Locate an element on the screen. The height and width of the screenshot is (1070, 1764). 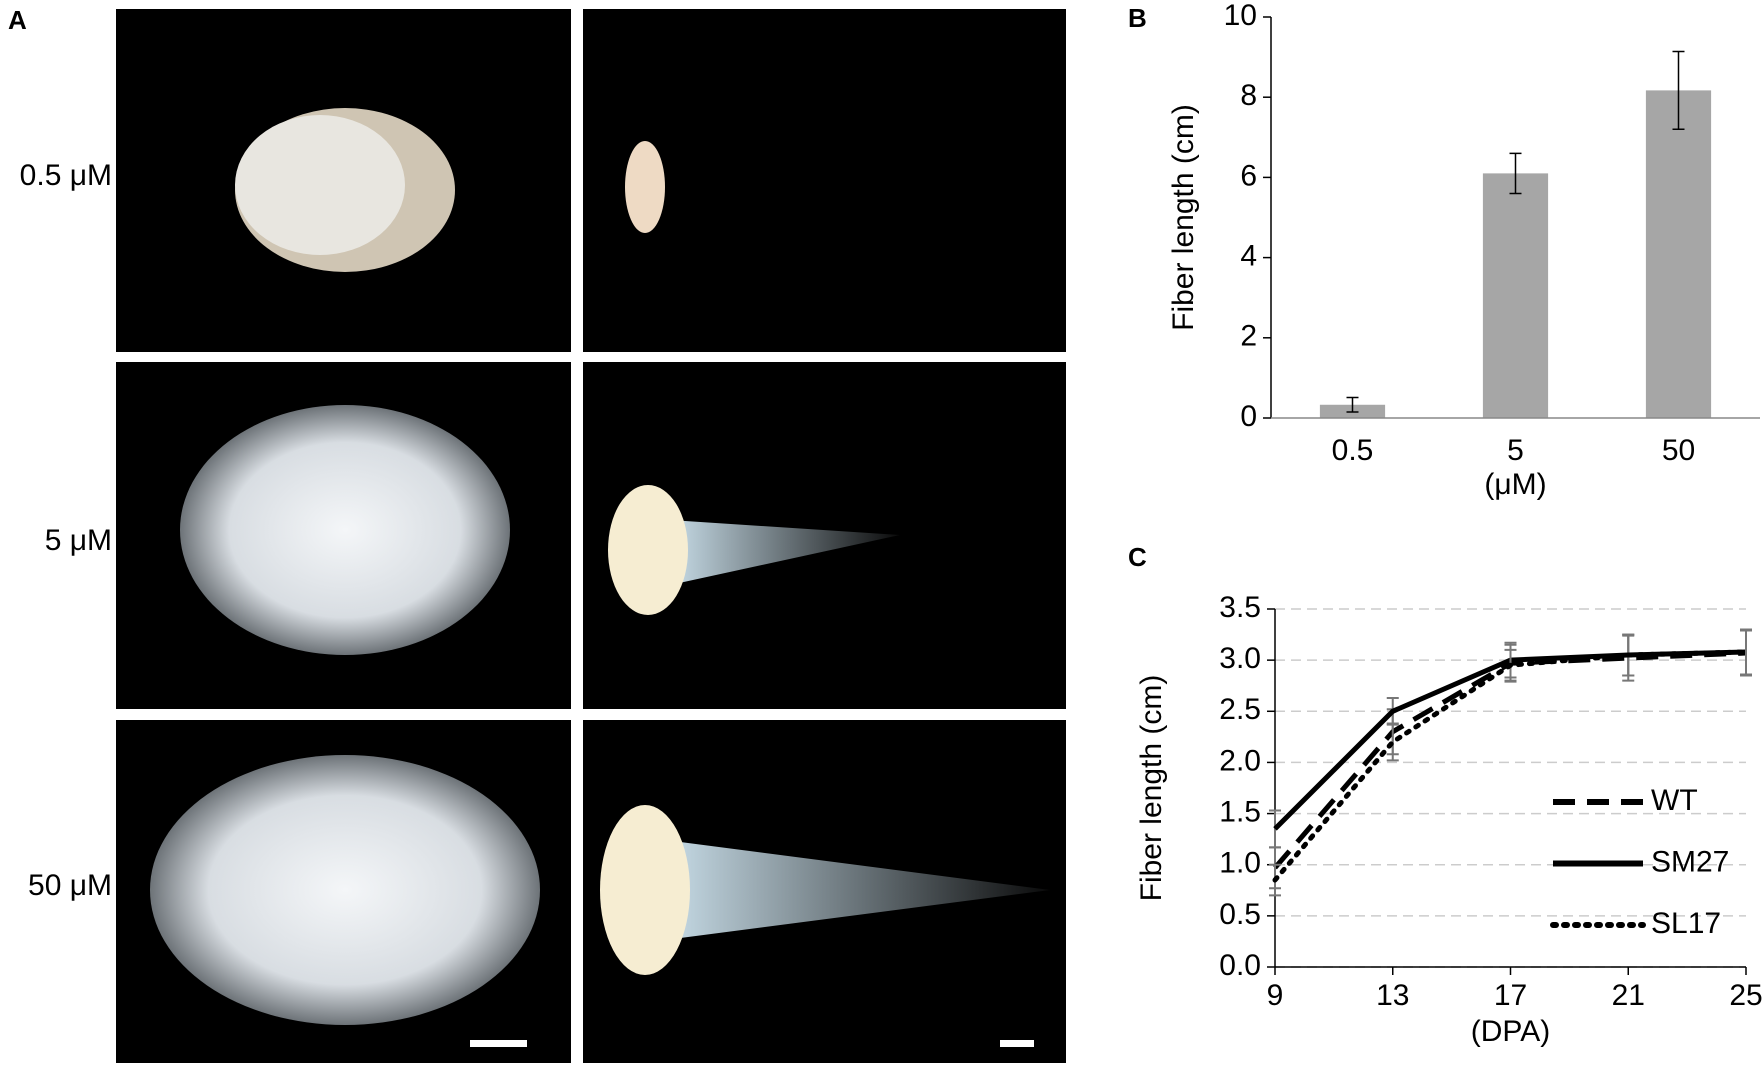
panel-letter: A is located at coordinates (17, 20).